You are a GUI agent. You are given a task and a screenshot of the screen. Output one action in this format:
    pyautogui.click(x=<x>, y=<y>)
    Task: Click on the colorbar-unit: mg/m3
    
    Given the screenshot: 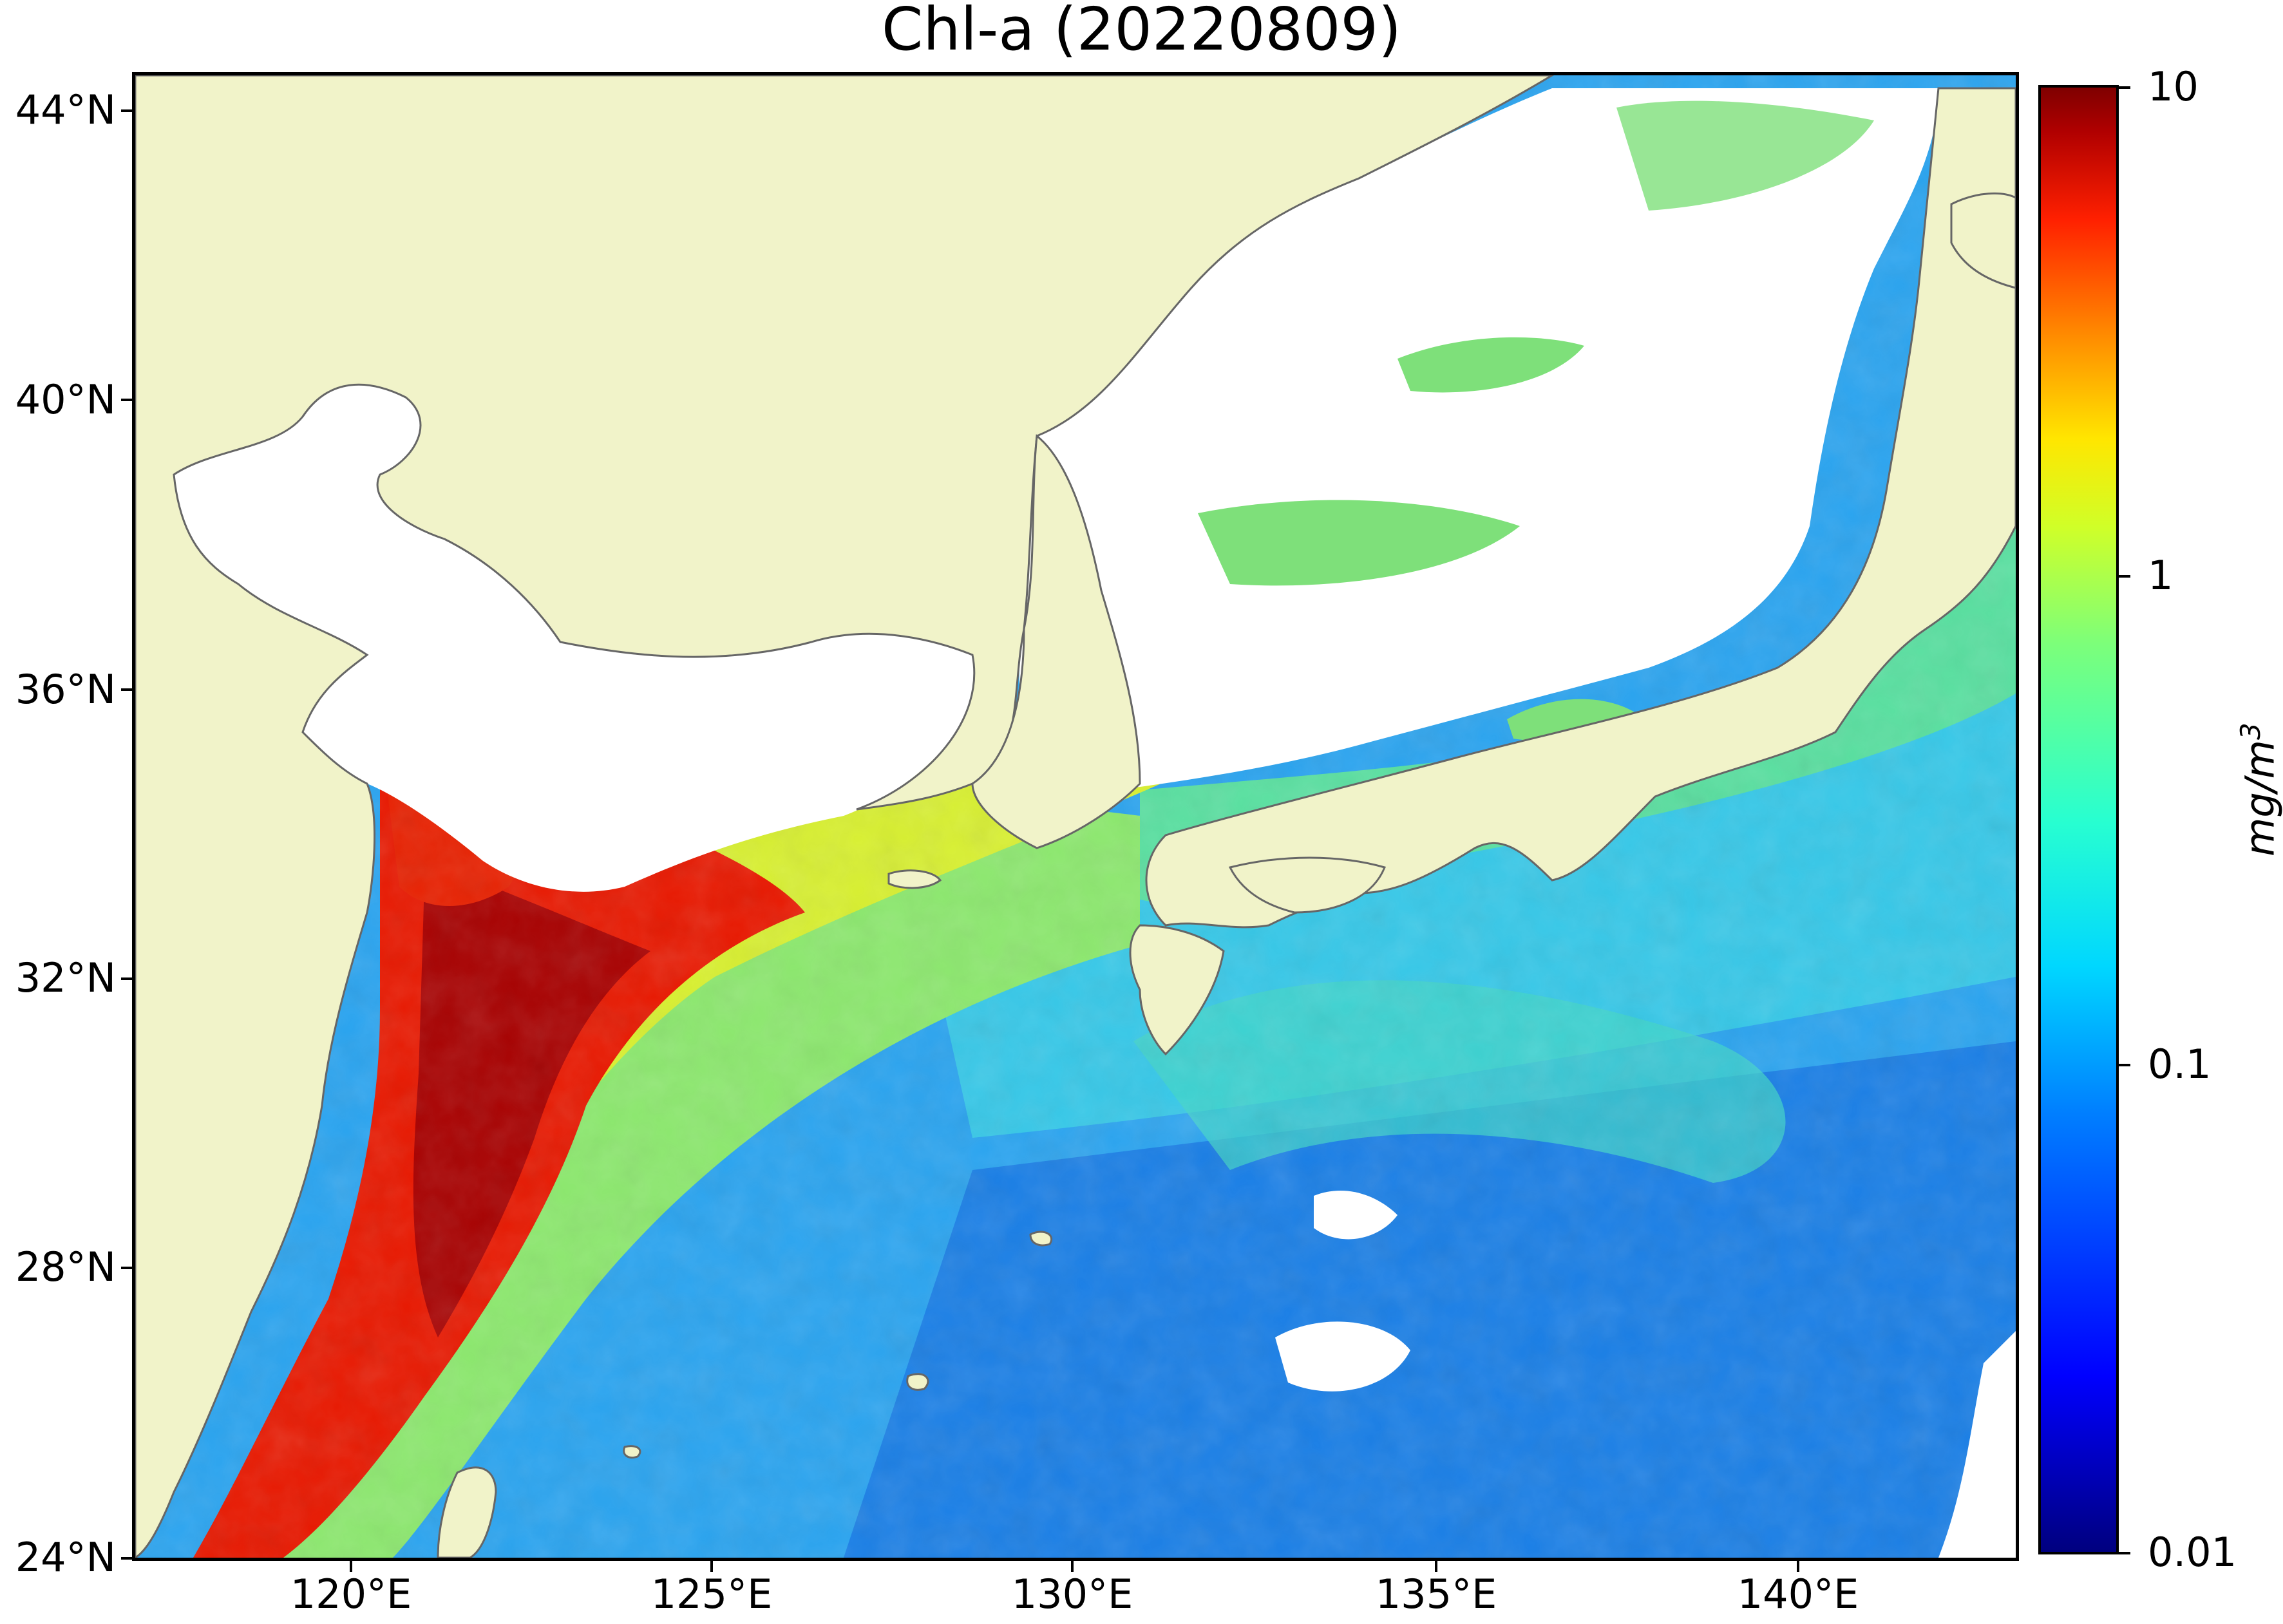 What is the action you would take?
    pyautogui.click(x=2259, y=789)
    